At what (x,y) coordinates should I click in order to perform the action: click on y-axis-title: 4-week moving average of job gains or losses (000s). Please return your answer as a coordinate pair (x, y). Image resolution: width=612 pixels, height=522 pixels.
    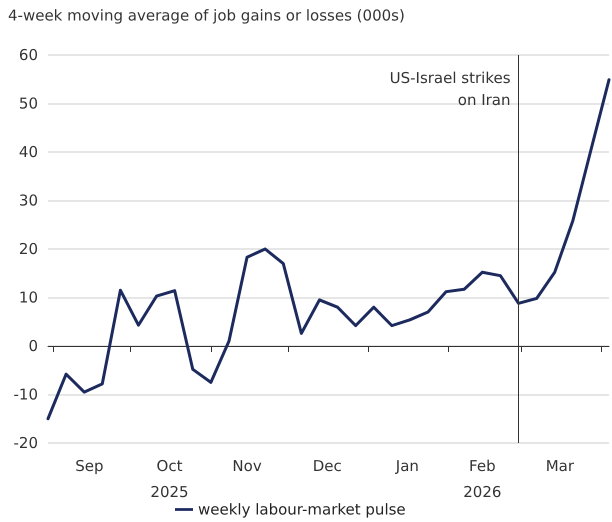
    Looking at the image, I should click on (206, 15).